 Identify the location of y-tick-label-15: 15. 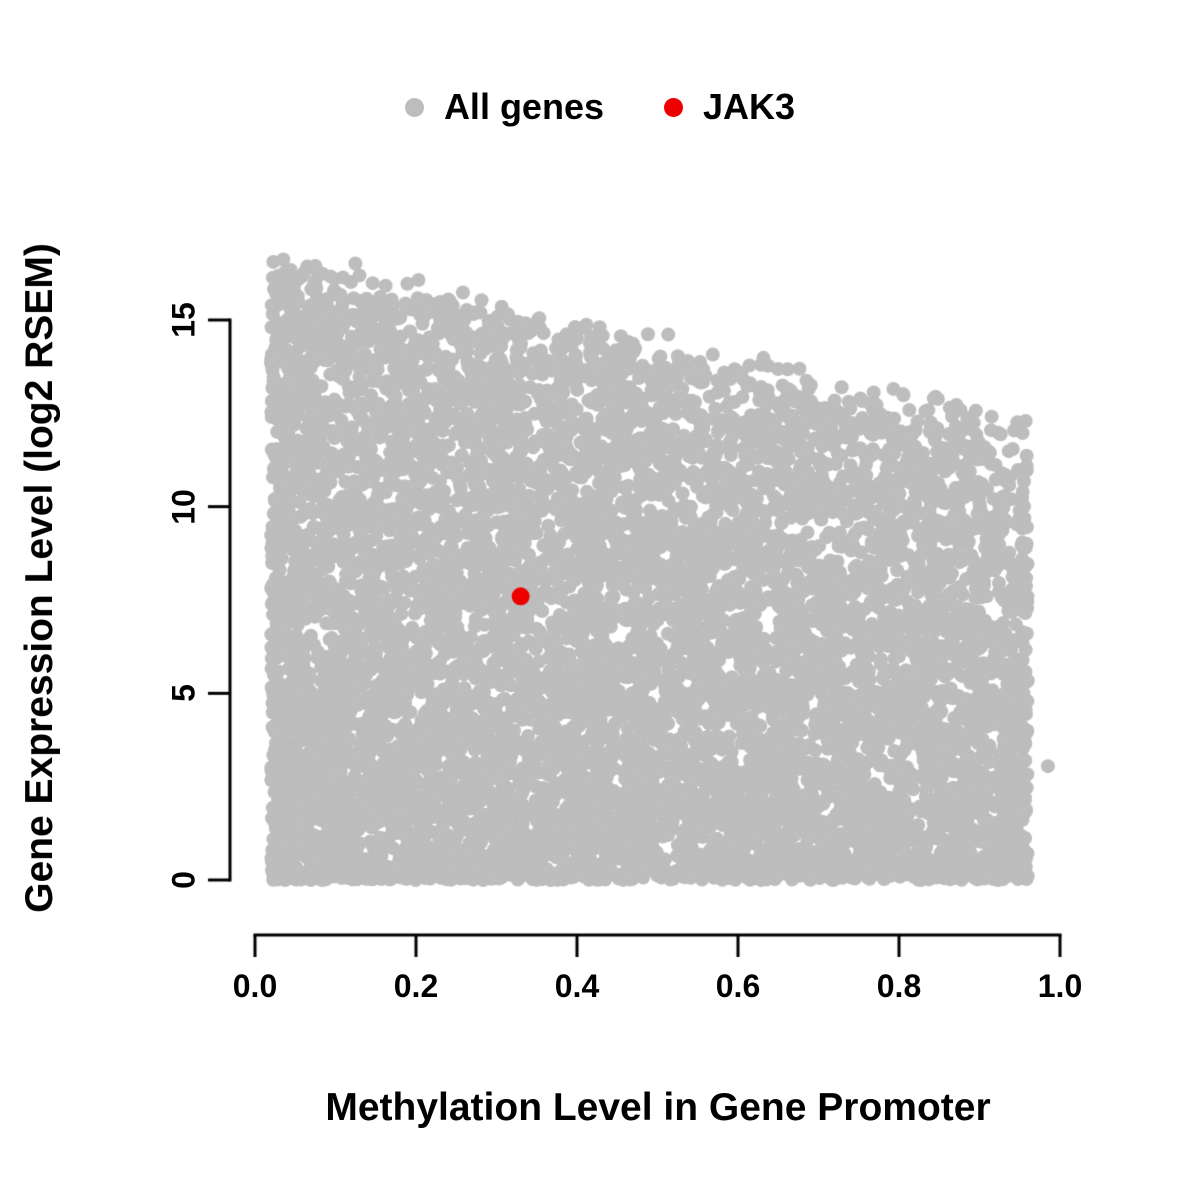
(183, 320).